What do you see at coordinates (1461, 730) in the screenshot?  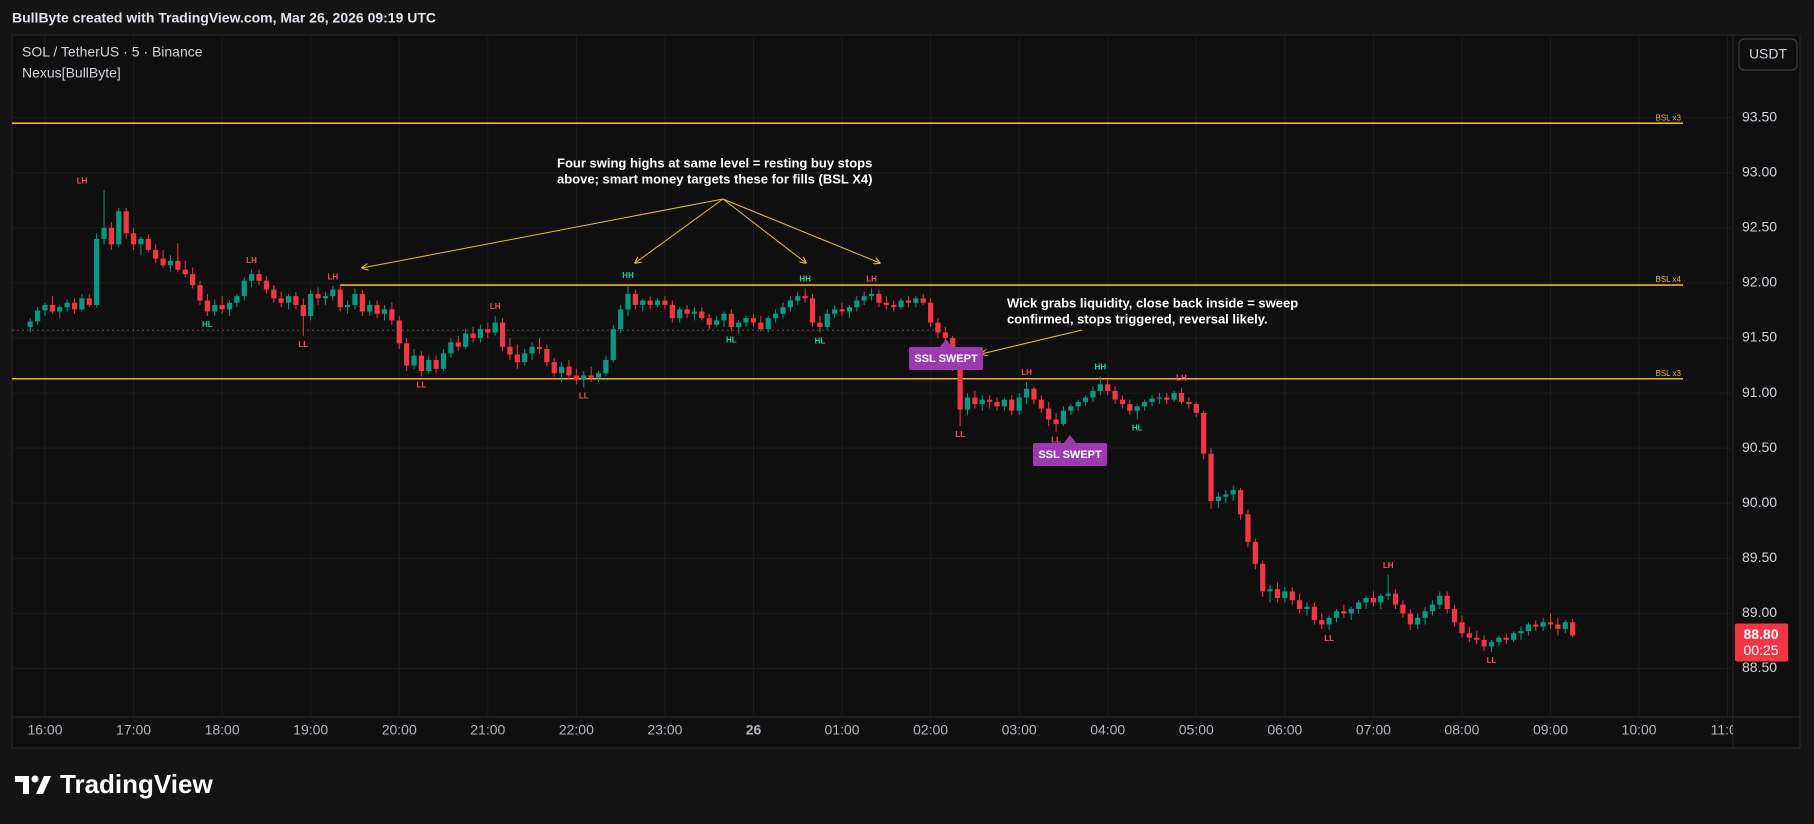 I see `x-tick-label: 08:00` at bounding box center [1461, 730].